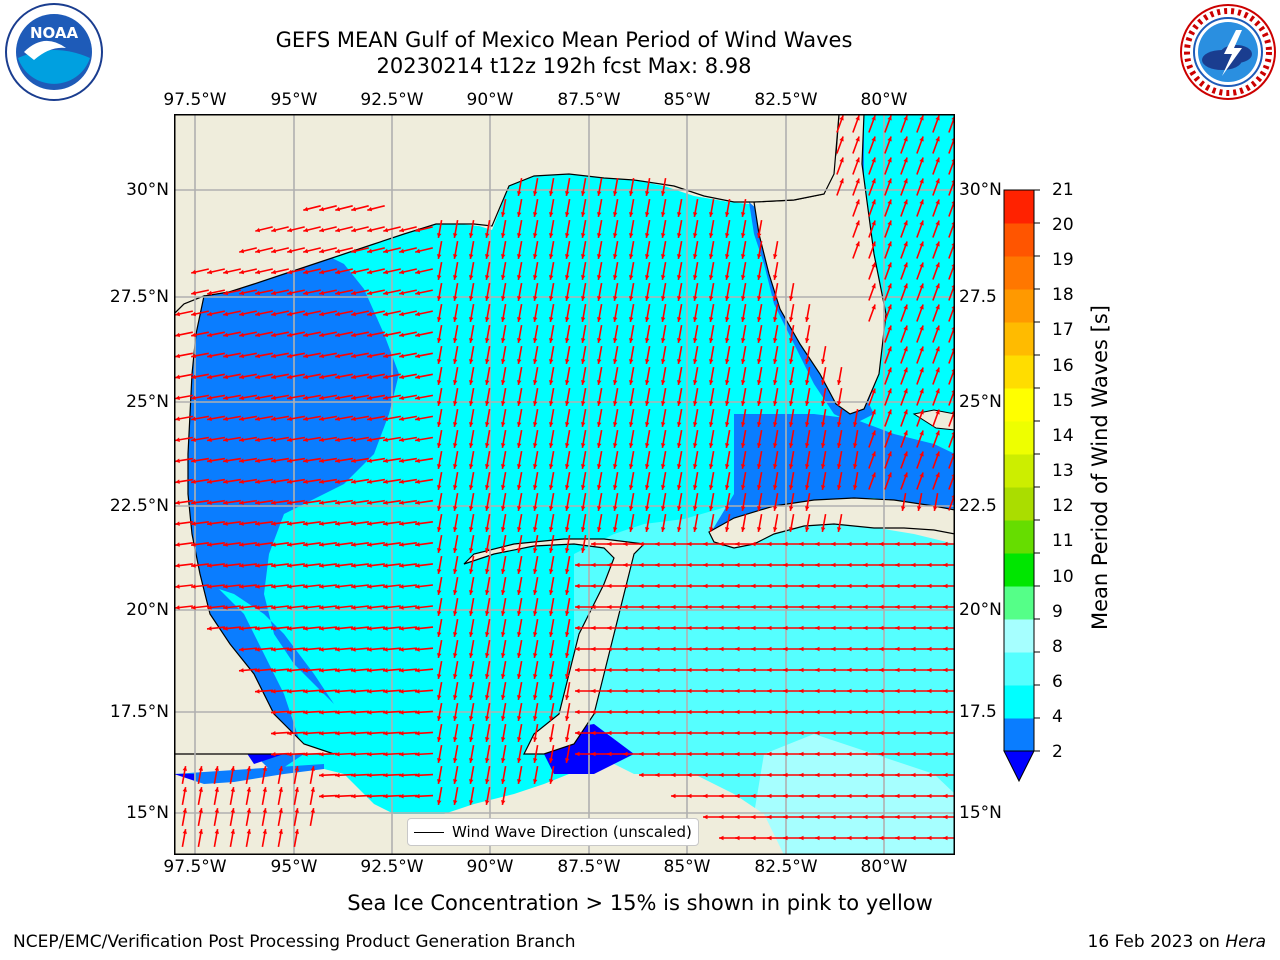 This screenshot has width=1280, height=960. Describe the element at coordinates (884, 100) in the screenshot. I see `lon-tick-top: 80°W` at that location.